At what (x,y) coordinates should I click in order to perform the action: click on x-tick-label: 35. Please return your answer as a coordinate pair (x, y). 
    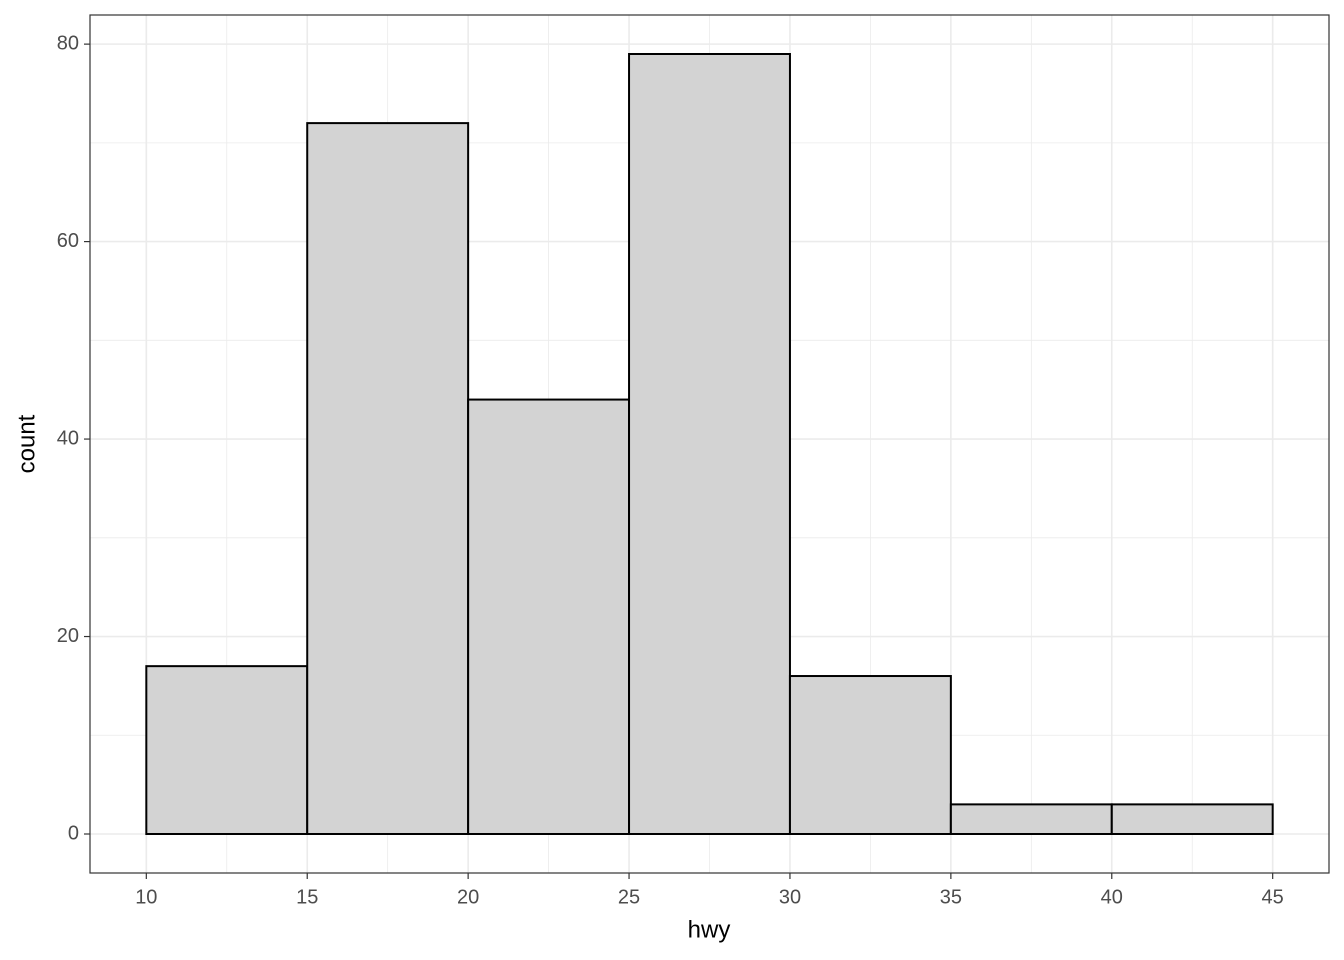
    Looking at the image, I should click on (951, 897).